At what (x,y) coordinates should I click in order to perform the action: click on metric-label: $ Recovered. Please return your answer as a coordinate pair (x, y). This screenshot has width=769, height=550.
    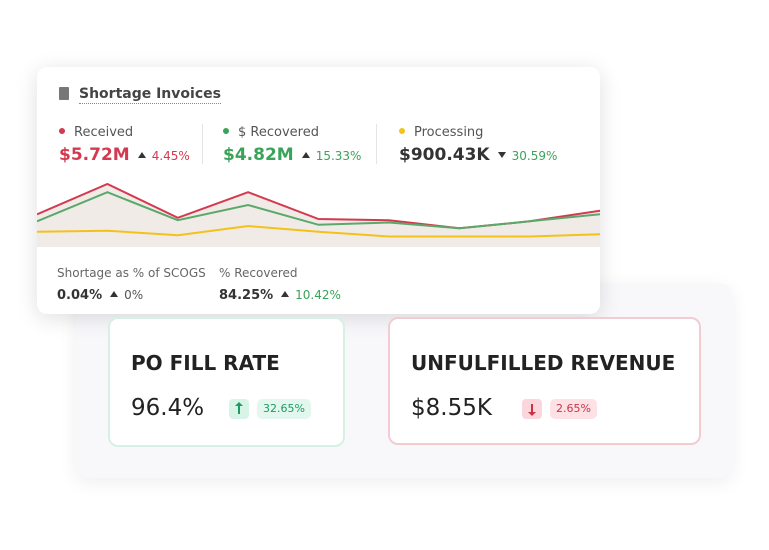
    Looking at the image, I should click on (271, 132).